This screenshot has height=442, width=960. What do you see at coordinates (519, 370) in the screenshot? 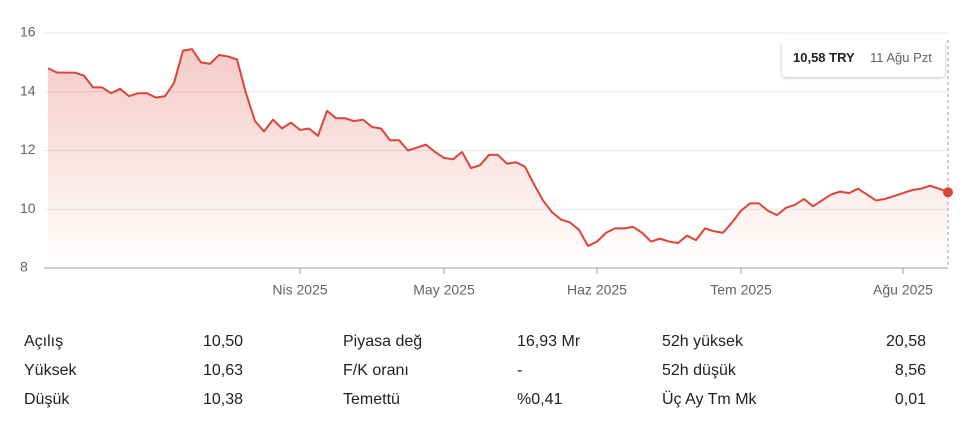
I see `stat-value: -` at bounding box center [519, 370].